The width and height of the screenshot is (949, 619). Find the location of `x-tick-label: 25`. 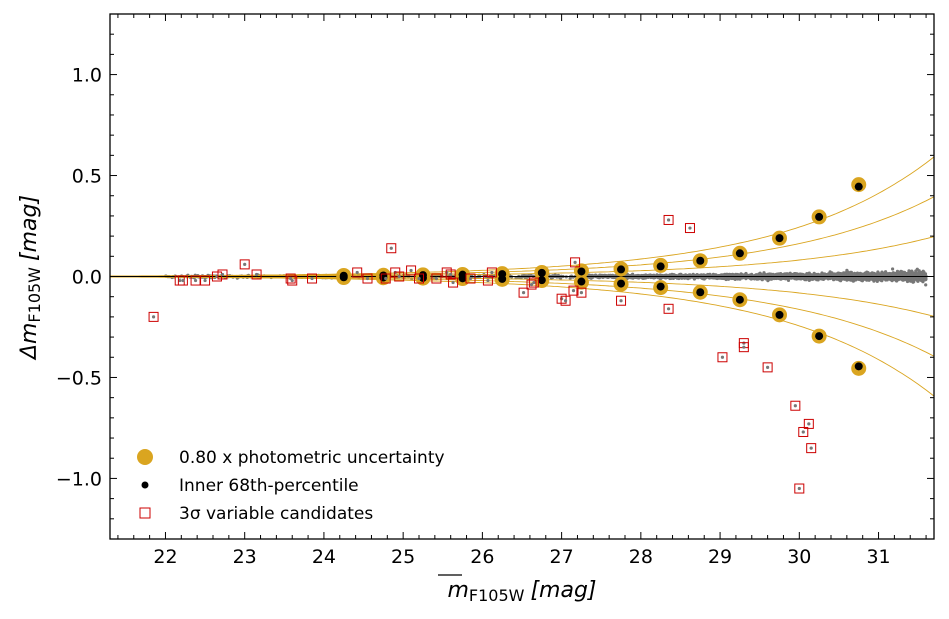

x-tick-label: 25 is located at coordinates (403, 557).